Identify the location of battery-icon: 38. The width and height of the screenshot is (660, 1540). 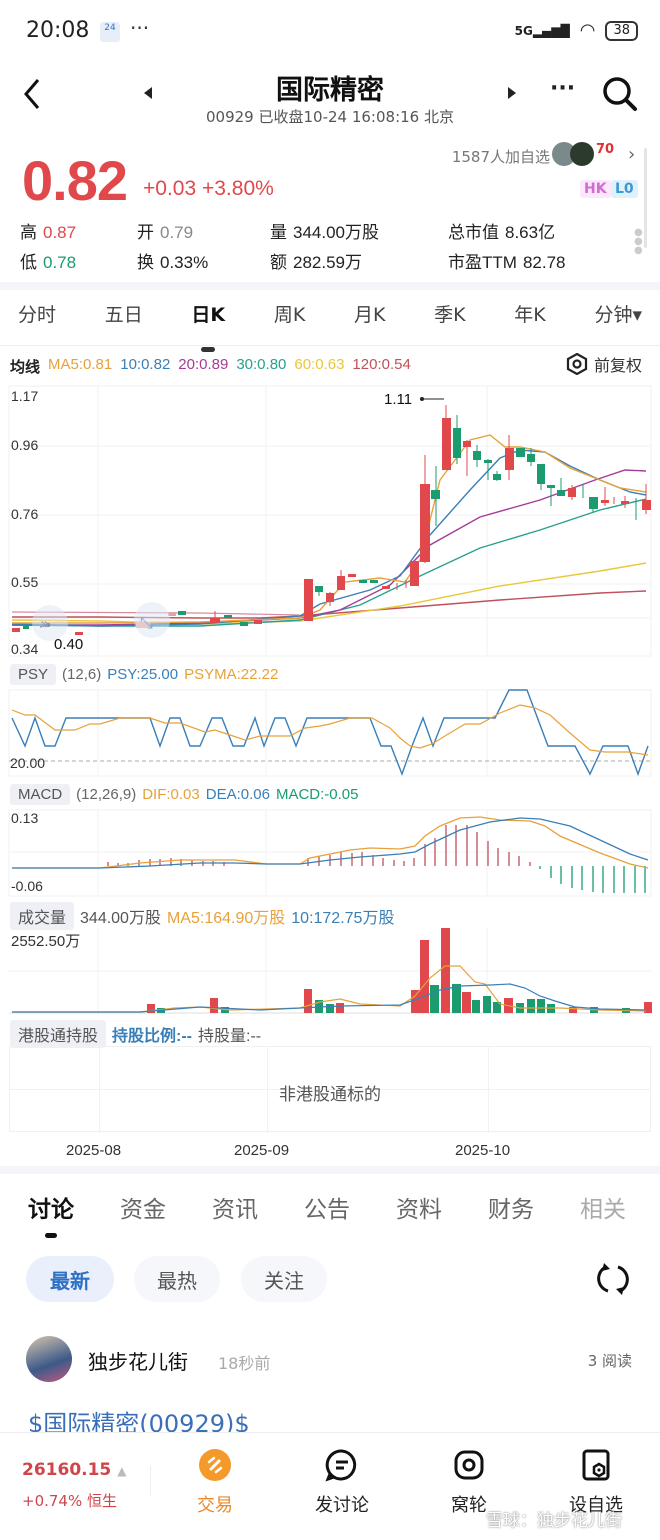
(621, 30).